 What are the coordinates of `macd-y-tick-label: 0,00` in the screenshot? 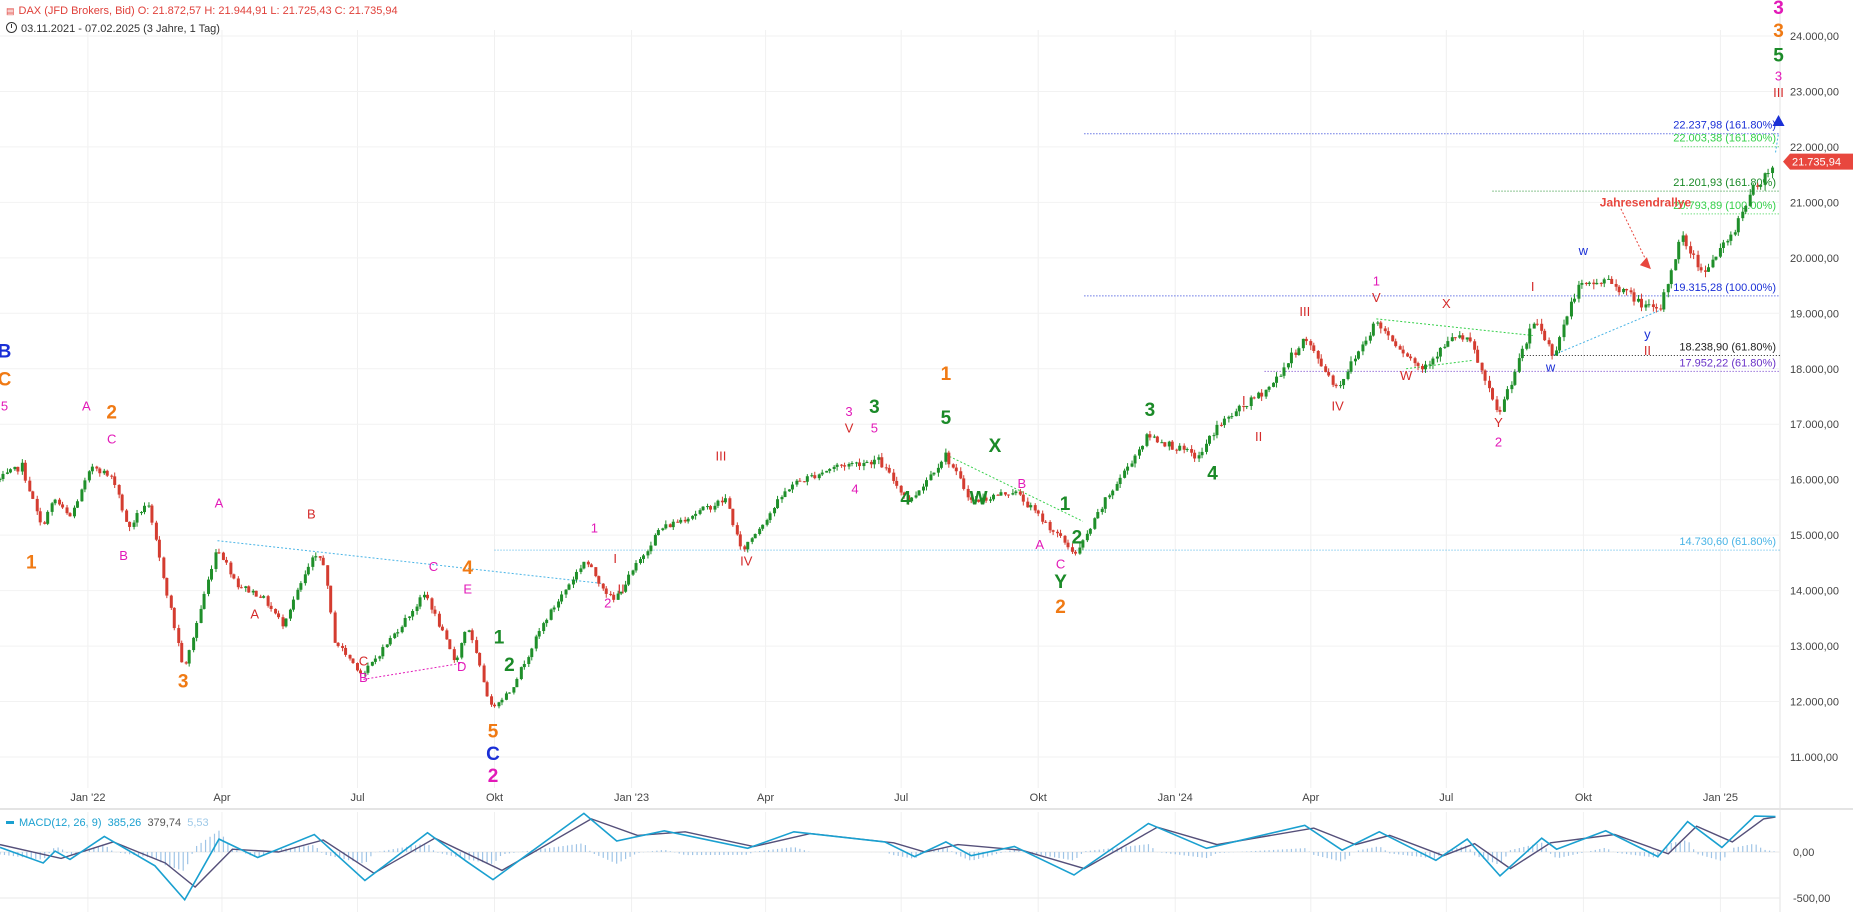 It's located at (1803, 853).